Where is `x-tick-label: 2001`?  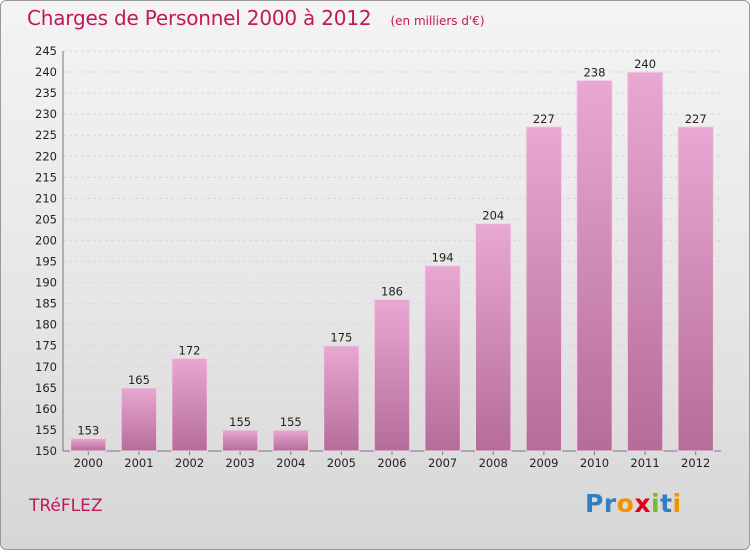 x-tick-label: 2001 is located at coordinates (138, 463).